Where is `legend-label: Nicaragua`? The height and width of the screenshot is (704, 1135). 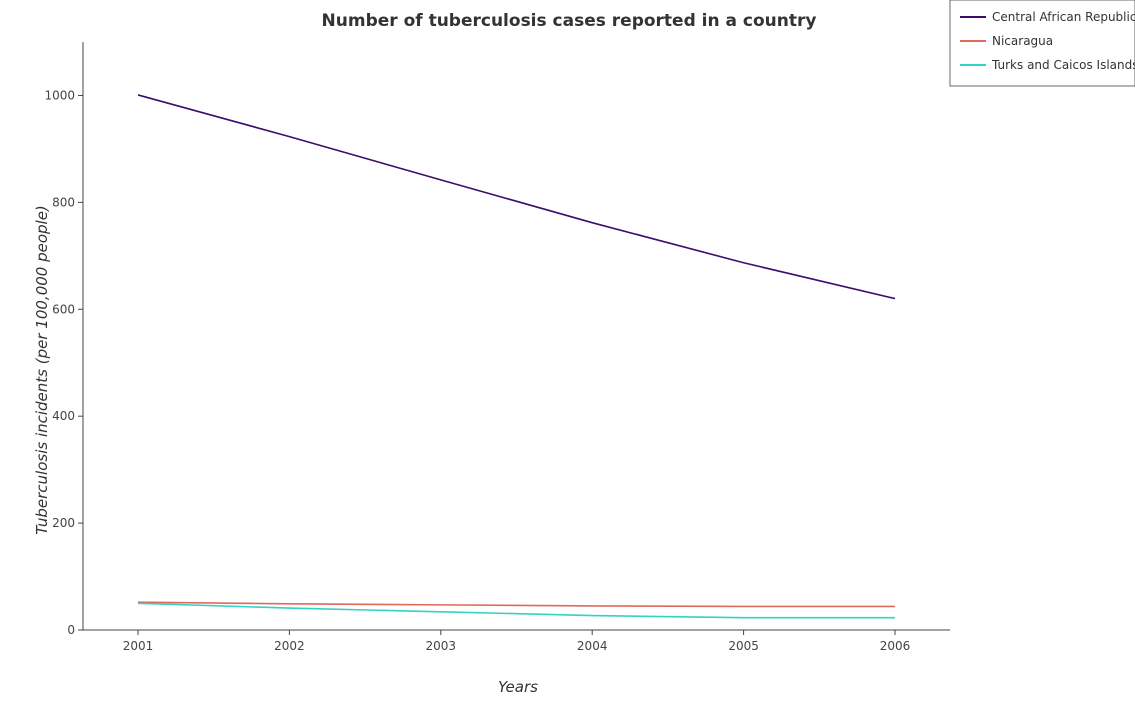
legend-label: Nicaragua is located at coordinates (1022, 41).